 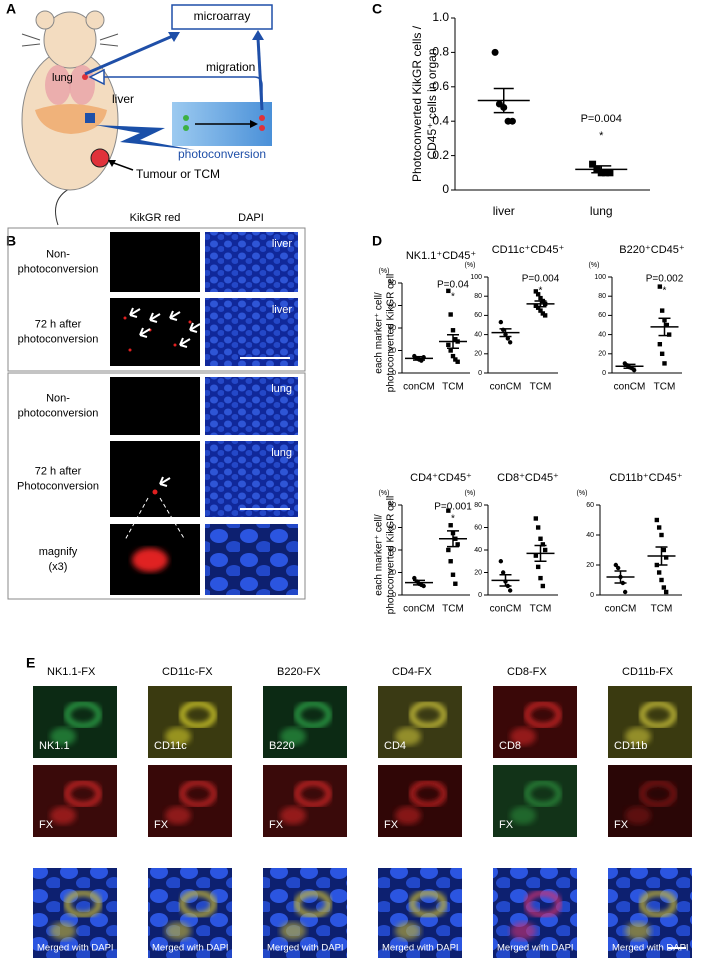 I want to click on y-axis-label: CD45⁺ cells in organ, so click(x=432, y=103).